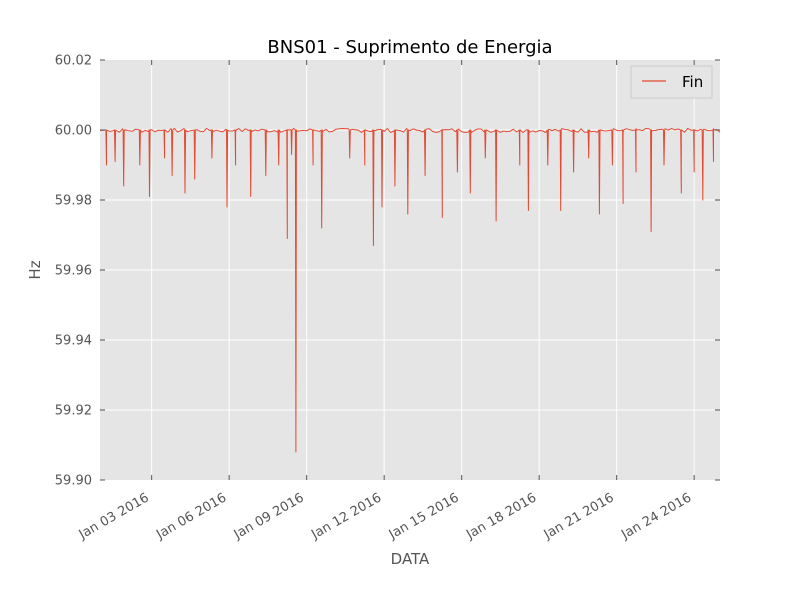 The height and width of the screenshot is (600, 800). I want to click on x-tick-label: Jan 06 2016, so click(191, 516).